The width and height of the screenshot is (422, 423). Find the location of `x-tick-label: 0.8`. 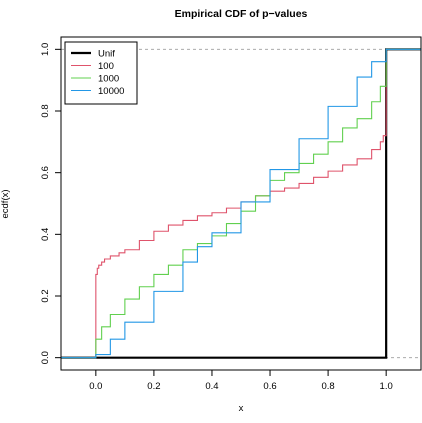

x-tick-label: 0.8 is located at coordinates (327, 386).